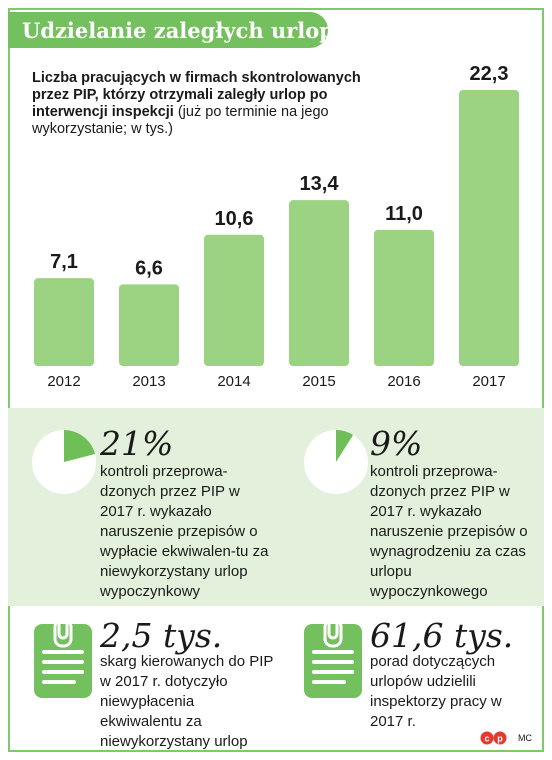  What do you see at coordinates (149, 325) in the screenshot?
I see `bar-2013` at bounding box center [149, 325].